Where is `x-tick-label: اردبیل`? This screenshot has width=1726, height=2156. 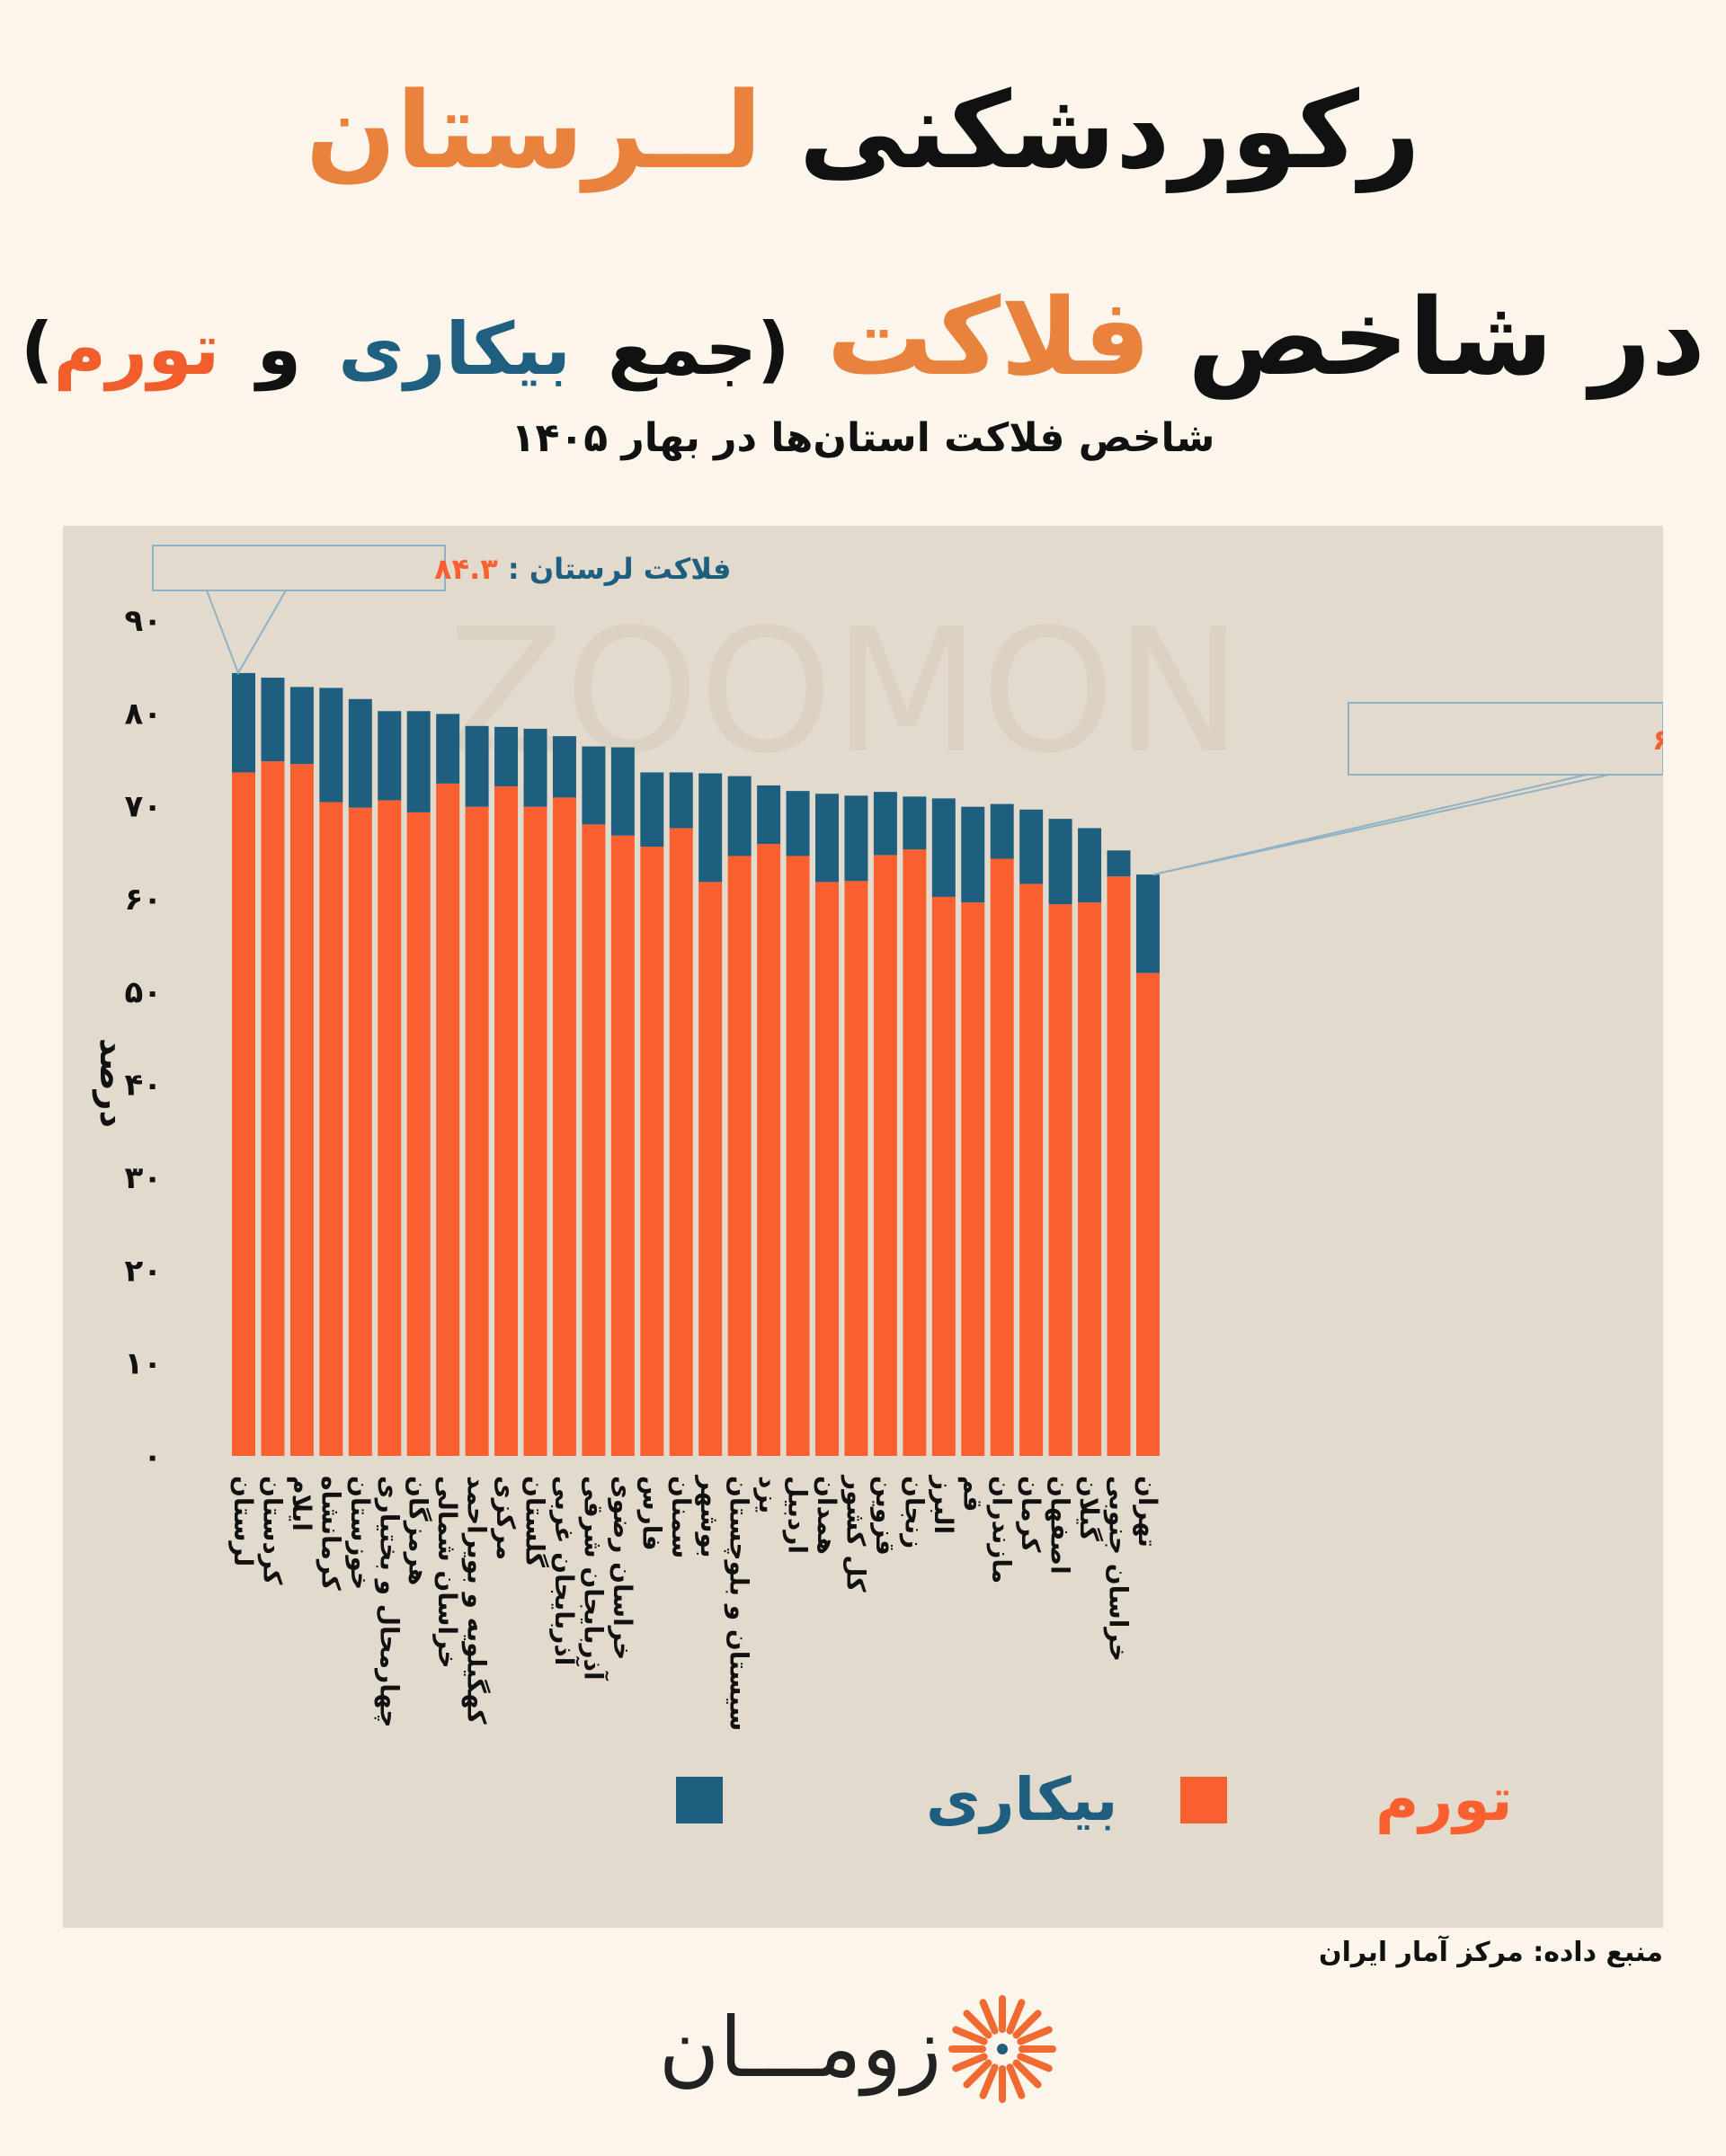 x-tick-label: اردبیل is located at coordinates (798, 1515).